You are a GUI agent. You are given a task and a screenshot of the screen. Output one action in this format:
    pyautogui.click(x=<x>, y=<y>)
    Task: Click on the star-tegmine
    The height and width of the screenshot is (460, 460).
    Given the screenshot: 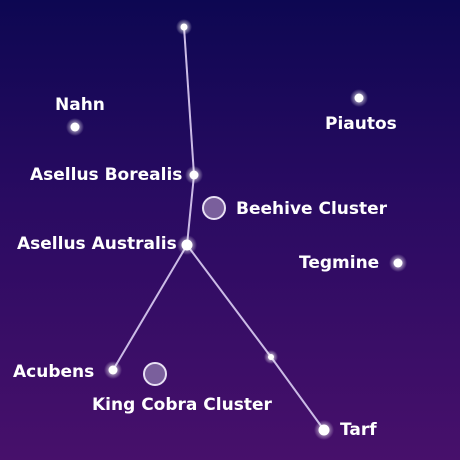 What is the action you would take?
    pyautogui.click(x=398, y=263)
    